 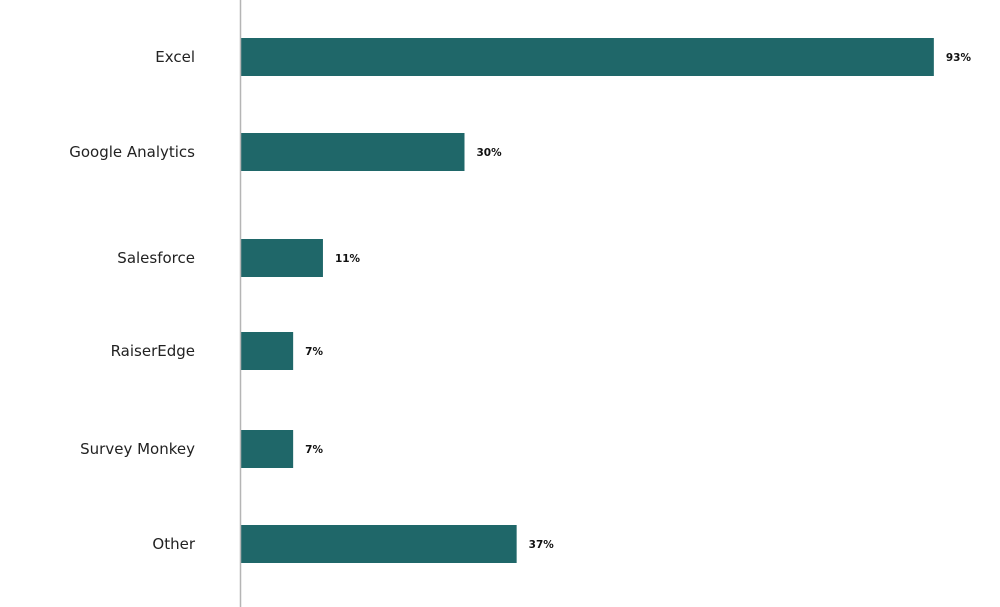 I want to click on category-label-other: Other, so click(x=173, y=544).